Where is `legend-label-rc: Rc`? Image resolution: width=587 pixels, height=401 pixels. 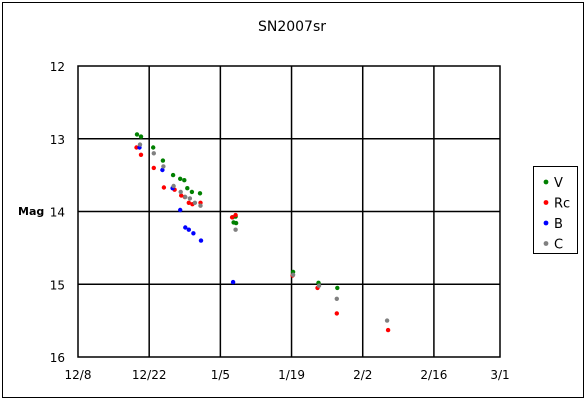 legend-label-rc: Rc is located at coordinates (562, 204).